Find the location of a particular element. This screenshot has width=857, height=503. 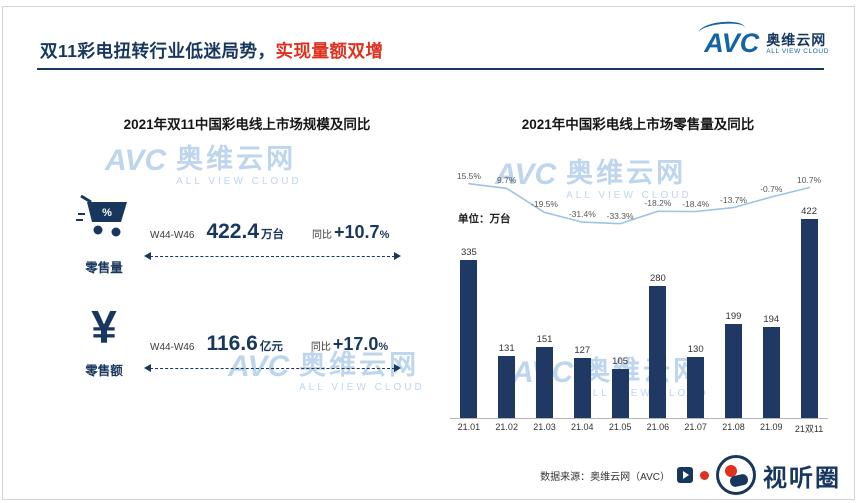

bar-column: 199 is located at coordinates (734, 364).